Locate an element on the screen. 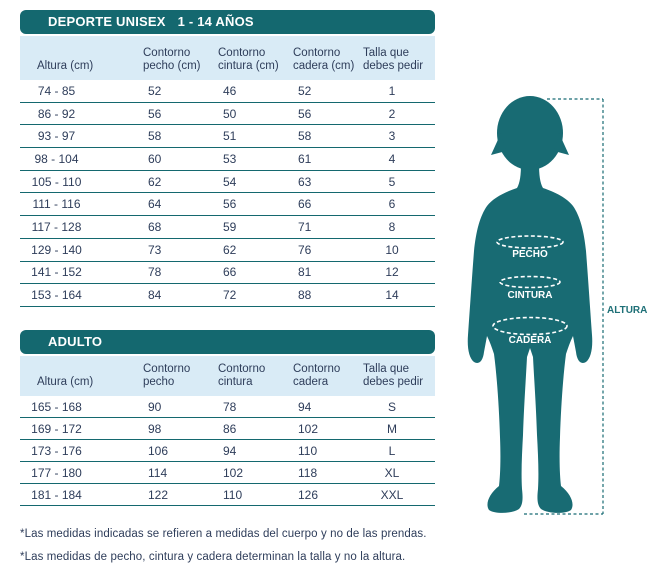 Image resolution: width=662 pixels, height=574 pixels. table-cell: 169 - 172 is located at coordinates (56, 428).